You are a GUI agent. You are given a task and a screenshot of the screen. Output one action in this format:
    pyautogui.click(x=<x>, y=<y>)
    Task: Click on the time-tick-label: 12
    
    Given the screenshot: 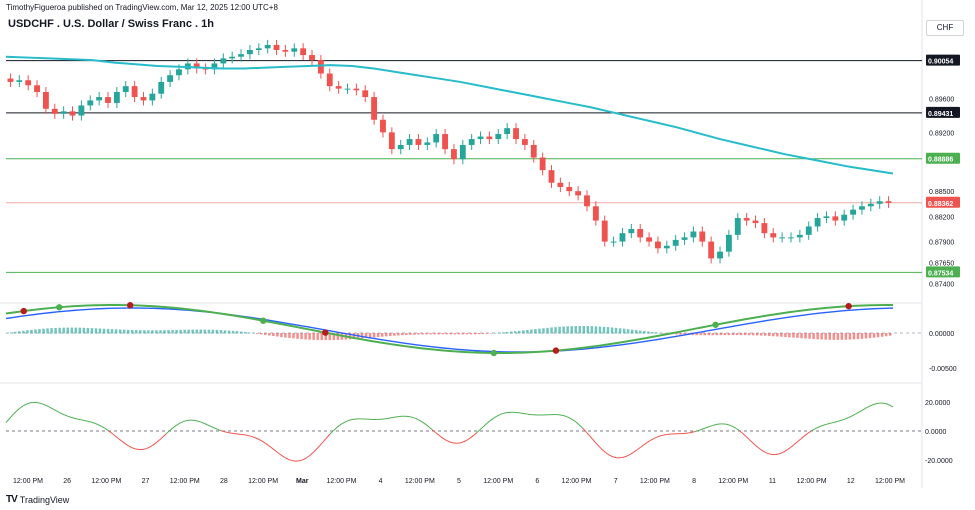 What is the action you would take?
    pyautogui.click(x=851, y=481)
    